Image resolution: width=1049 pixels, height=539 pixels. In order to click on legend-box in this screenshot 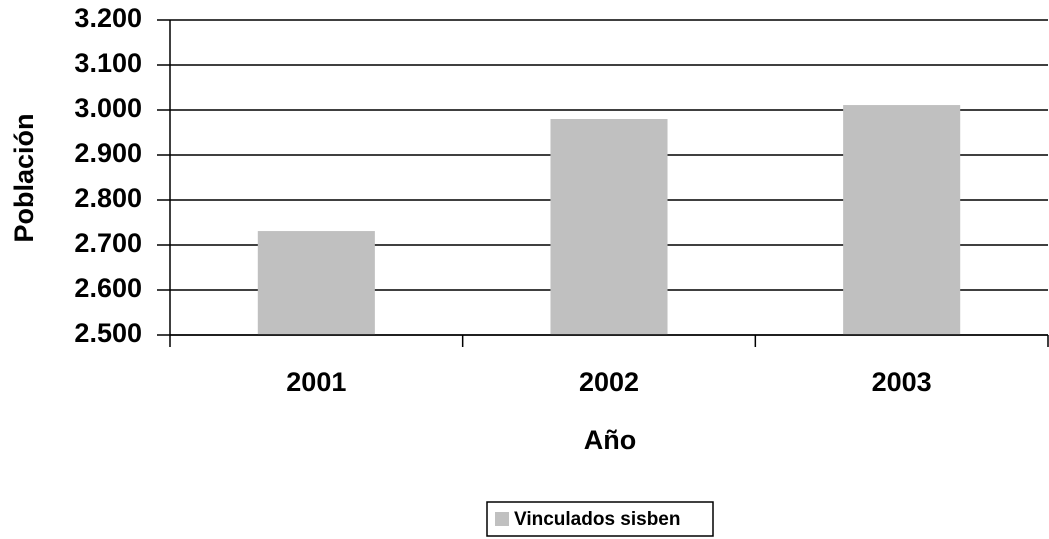, I will do `click(600, 519)`.